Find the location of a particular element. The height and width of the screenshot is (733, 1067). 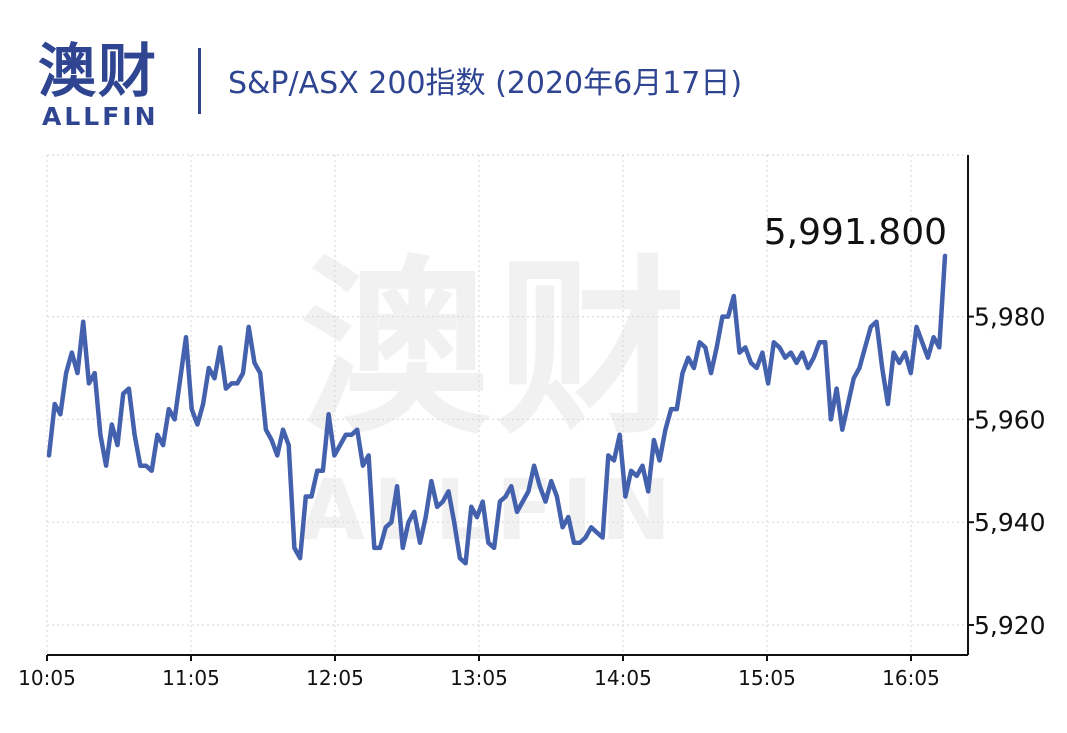

y-tick-label: 5,940 is located at coordinates (1010, 522).